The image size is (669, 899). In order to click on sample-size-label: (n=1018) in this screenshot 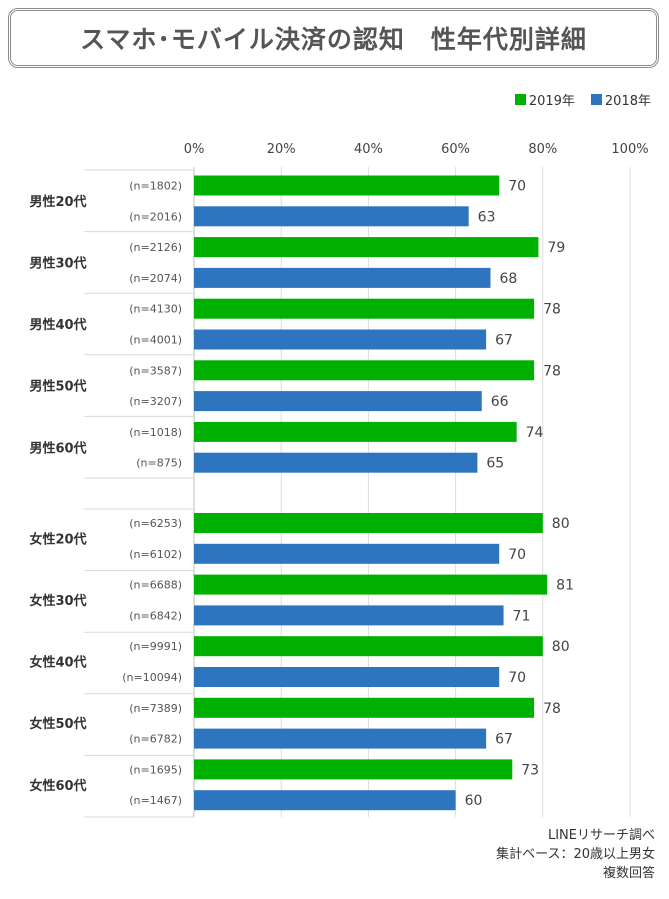, I will do `click(155, 432)`.